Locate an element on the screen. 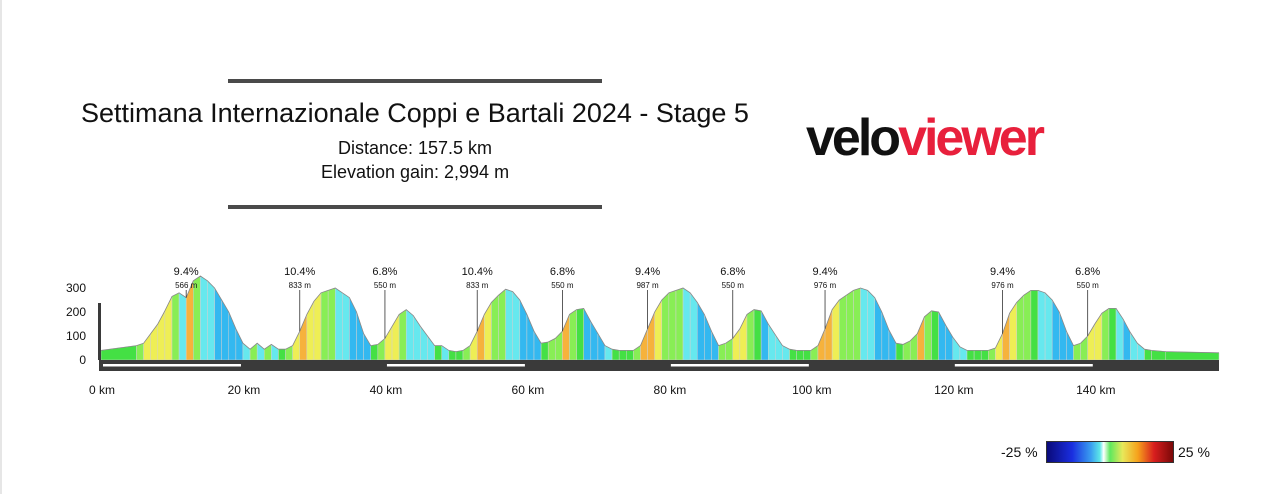 Image resolution: width=1265 pixels, height=494 pixels. x-tick-label: 100 km is located at coordinates (811, 390).